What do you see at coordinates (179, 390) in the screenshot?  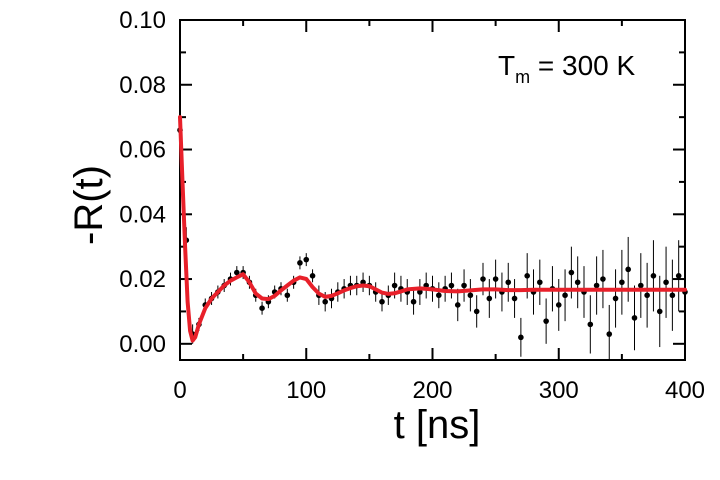 I see `x-tick-label: 0` at bounding box center [179, 390].